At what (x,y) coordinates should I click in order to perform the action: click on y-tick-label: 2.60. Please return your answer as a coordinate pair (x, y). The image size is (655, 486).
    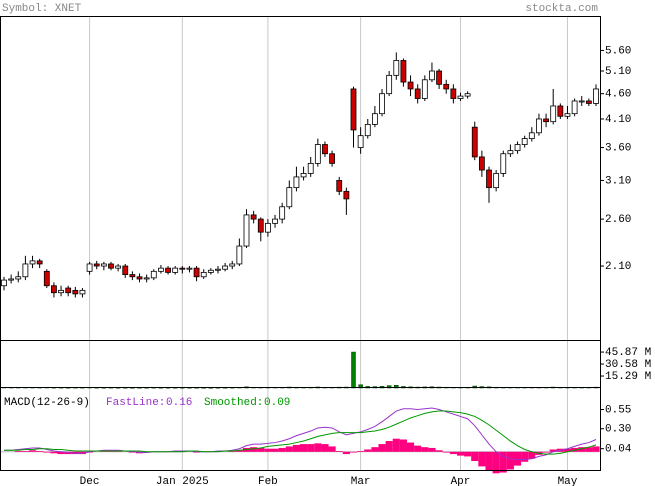
    Looking at the image, I should click on (618, 220).